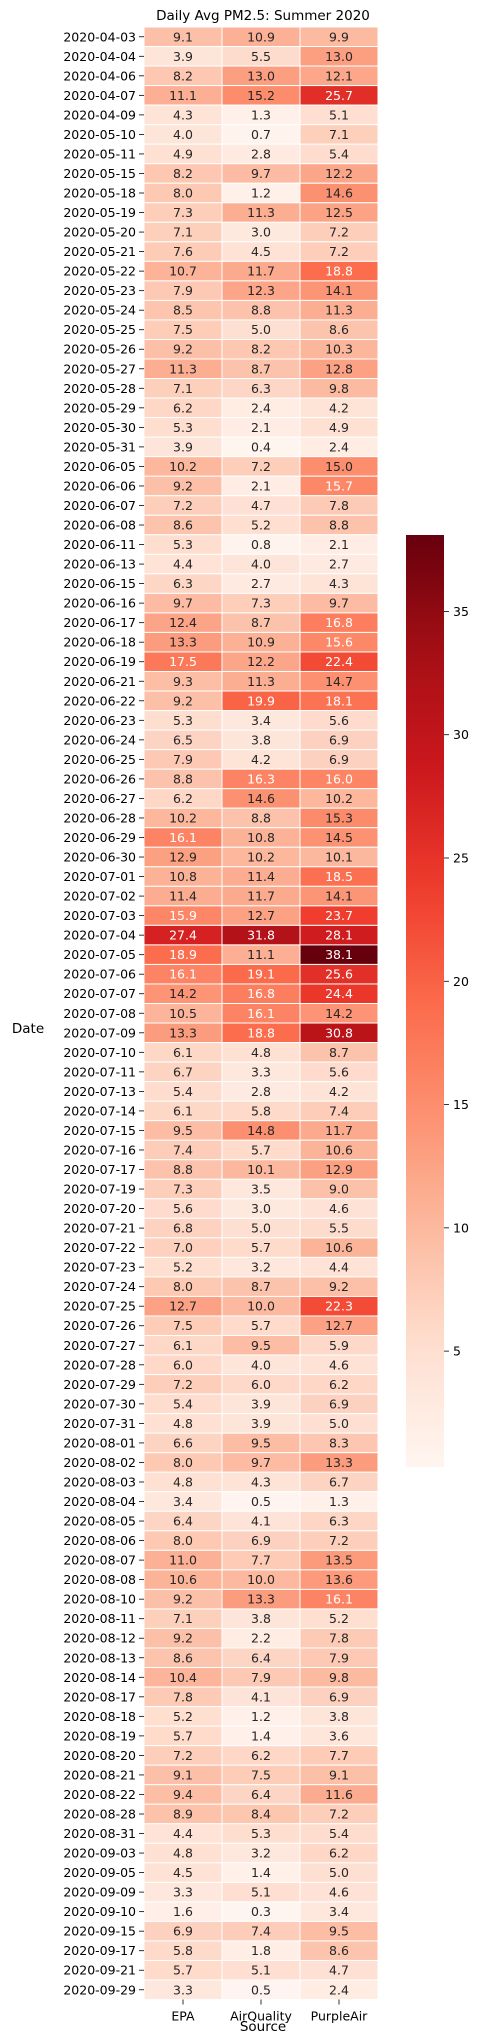 The image size is (491, 2042). I want to click on row-tick-label: 2020-07-04, so click(99, 935).